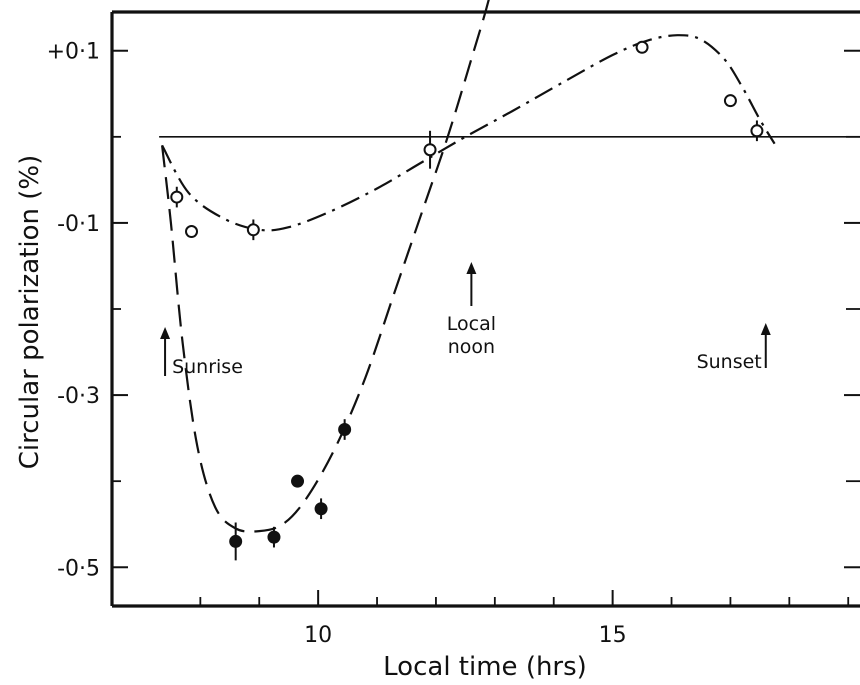 This screenshot has width=860, height=685. What do you see at coordinates (471, 347) in the screenshot?
I see `local-noon-label-line2: noon` at bounding box center [471, 347].